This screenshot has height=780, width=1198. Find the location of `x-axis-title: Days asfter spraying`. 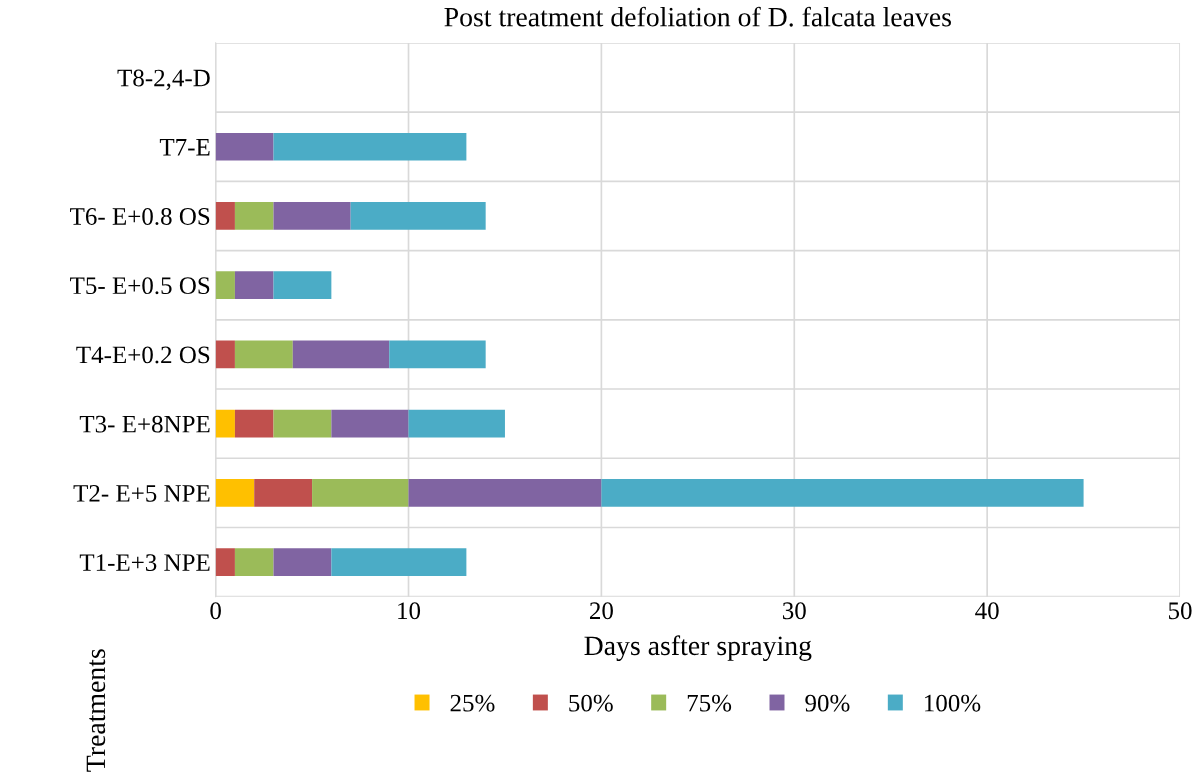

x-axis-title: Days asfter spraying is located at coordinates (698, 648).